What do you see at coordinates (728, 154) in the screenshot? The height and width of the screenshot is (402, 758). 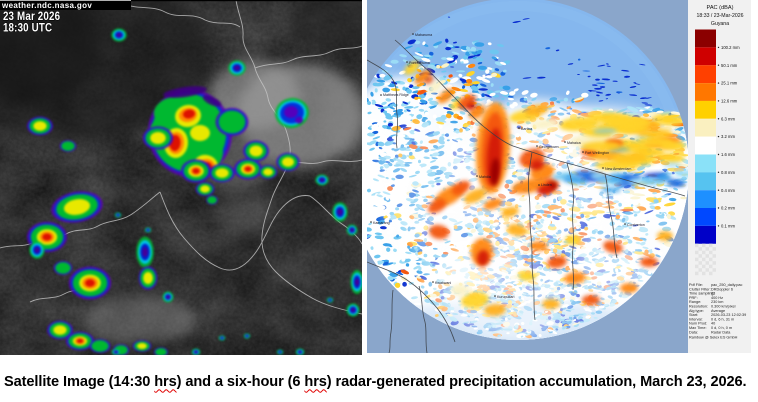 I see `svg-text: 1.6 mm` at bounding box center [728, 154].